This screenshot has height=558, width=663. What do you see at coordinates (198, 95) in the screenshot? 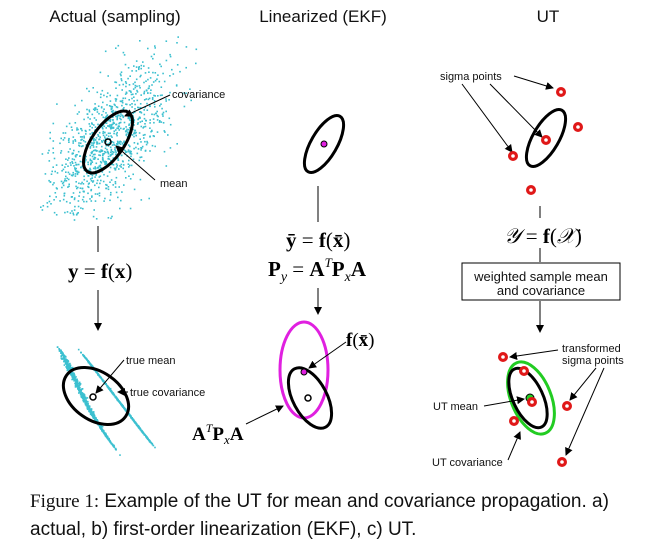
I see `covariance-label: covariance` at bounding box center [198, 95].